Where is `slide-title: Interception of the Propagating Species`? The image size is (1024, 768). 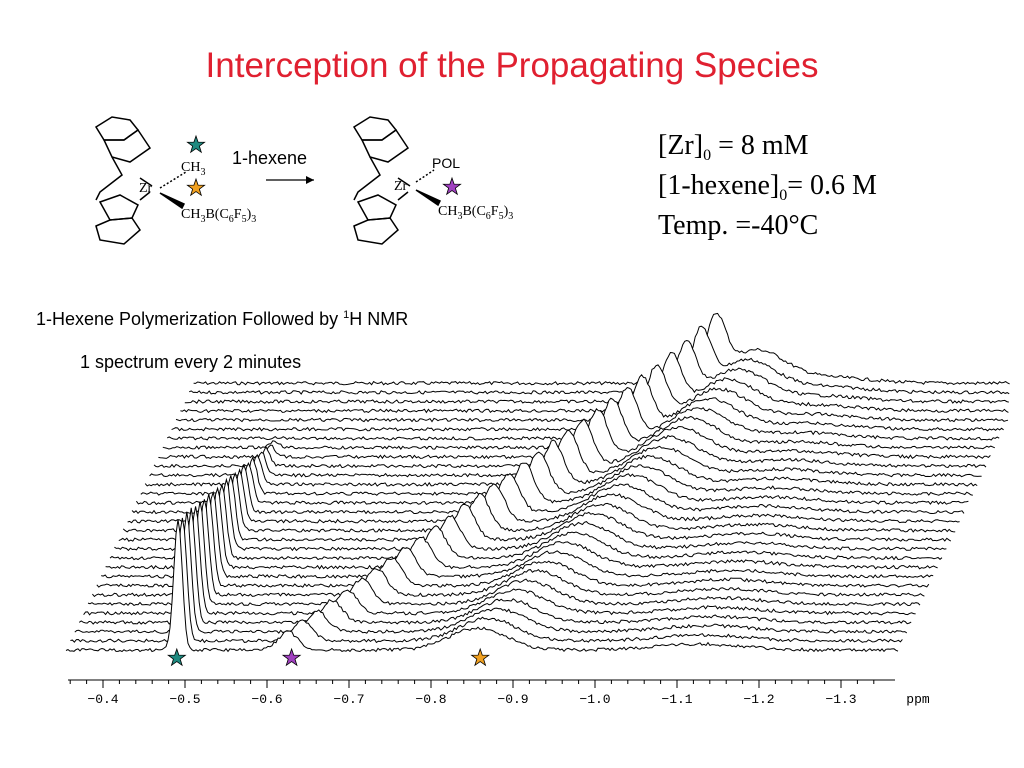 slide-title: Interception of the Propagating Species is located at coordinates (512, 65).